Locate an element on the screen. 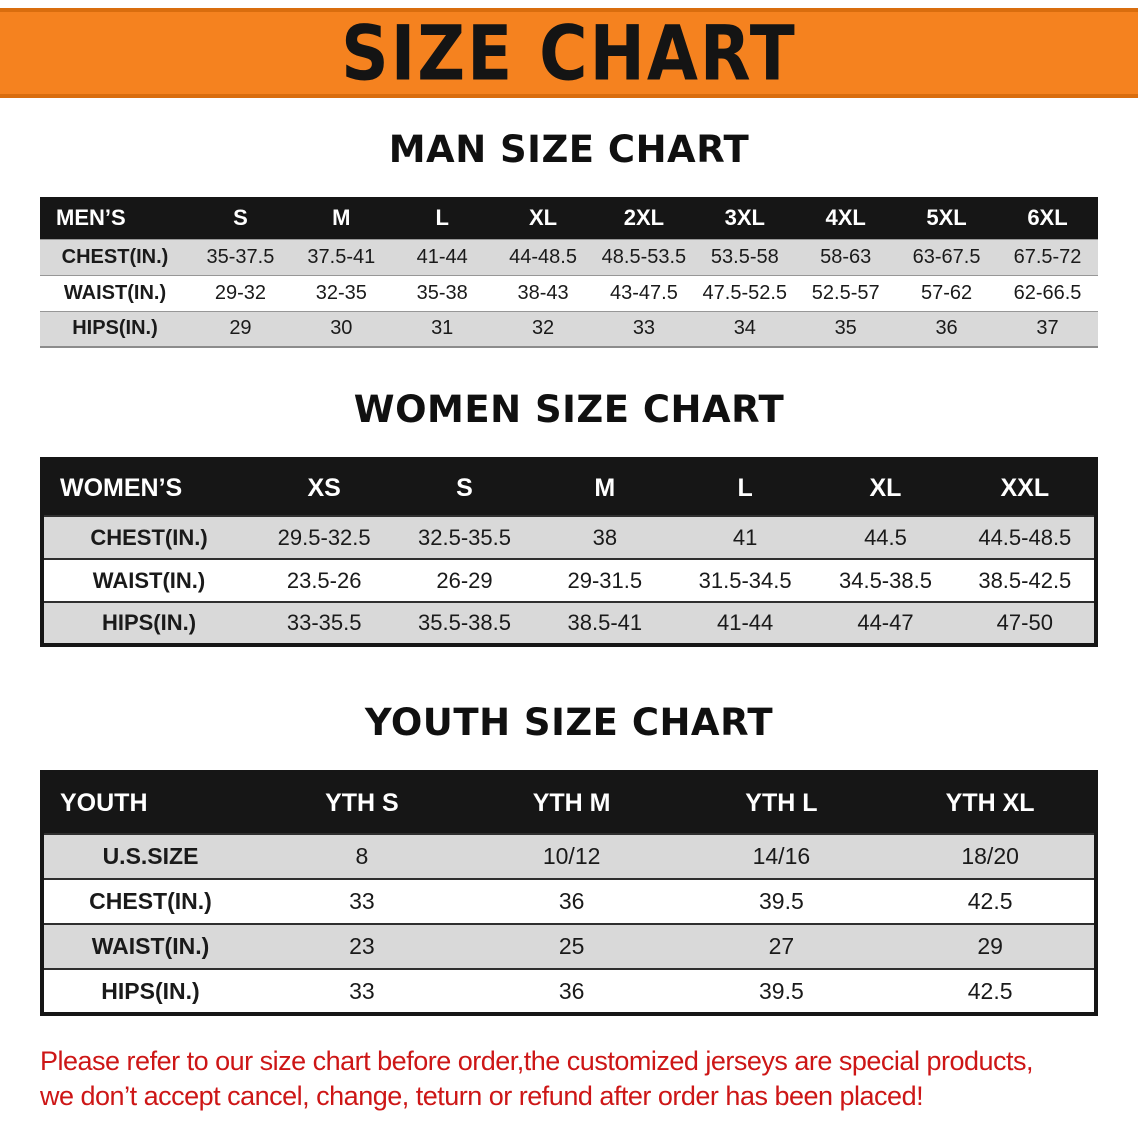 The width and height of the screenshot is (1138, 1140). table-header-row: MEN’S S M L XL 2XL 3XL 4XL 5XL 6XL is located at coordinates (569, 218).